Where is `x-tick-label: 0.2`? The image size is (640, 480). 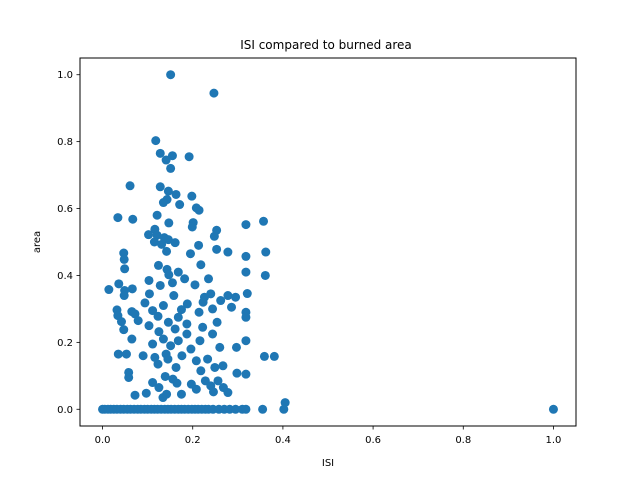
x-tick-label: 0.2 is located at coordinates (193, 440).